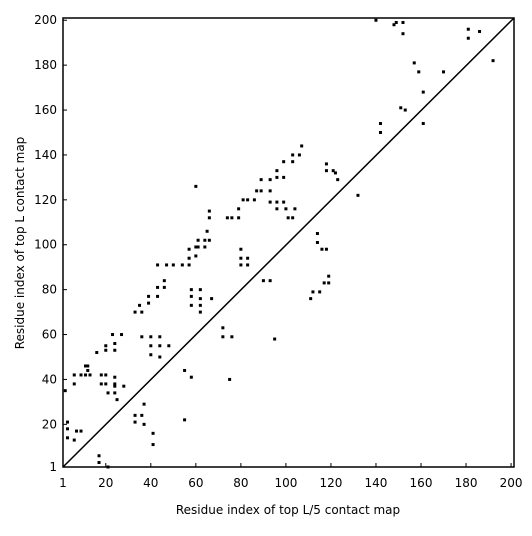  What do you see at coordinates (150, 483) in the screenshot?
I see `x-tick-label: 40` at bounding box center [150, 483].